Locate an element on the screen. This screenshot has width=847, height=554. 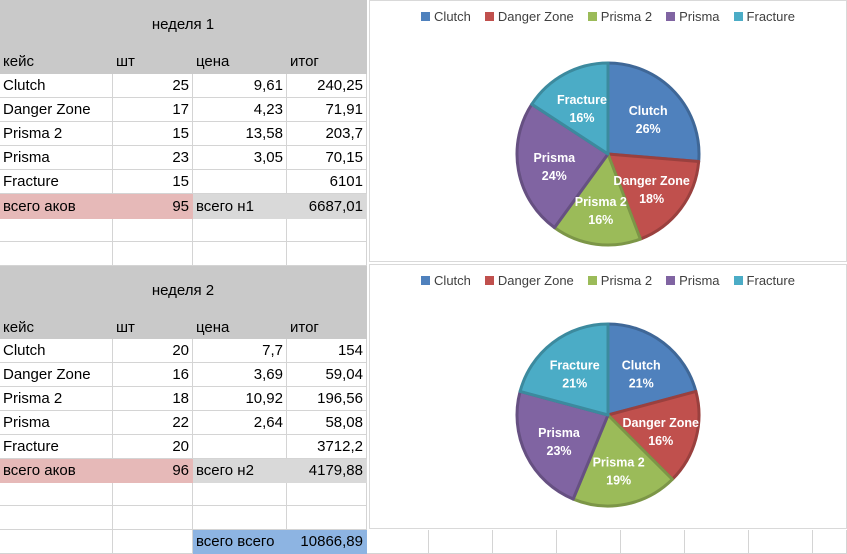
table-cell: 196,56 is located at coordinates (327, 399).